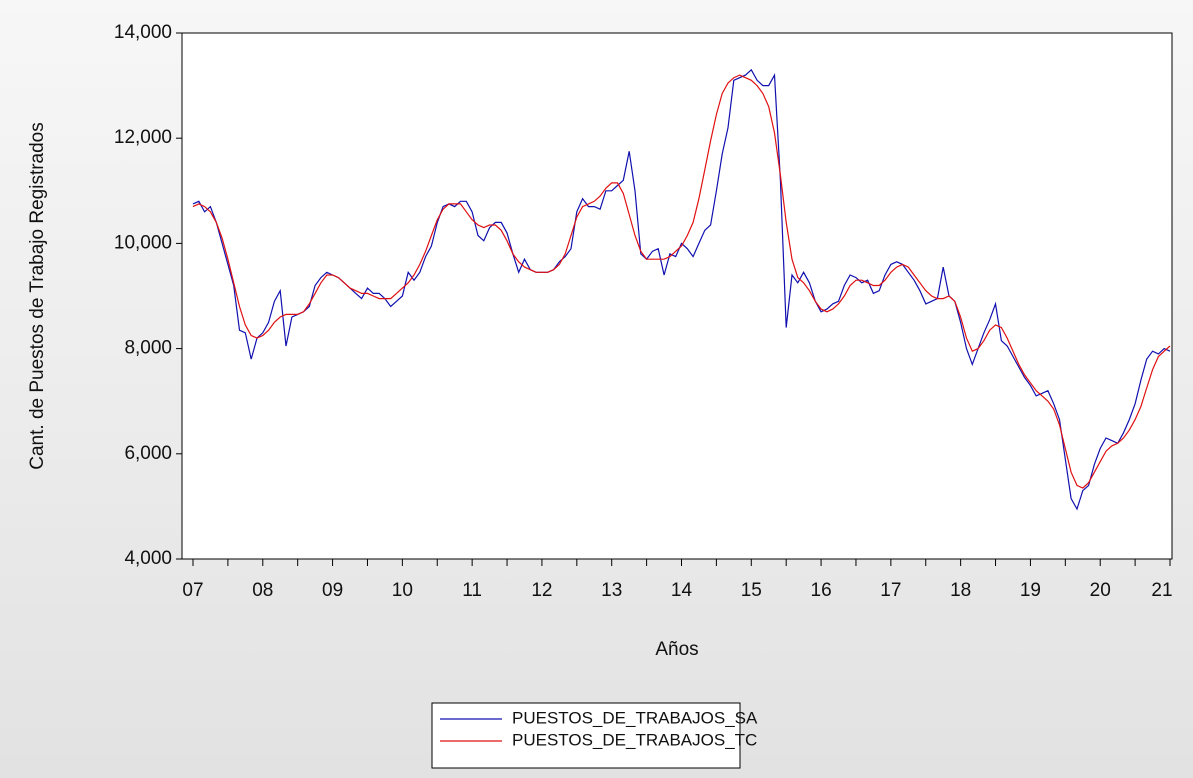 This screenshot has width=1193, height=778. I want to click on x-tick-label: 07, so click(192, 590).